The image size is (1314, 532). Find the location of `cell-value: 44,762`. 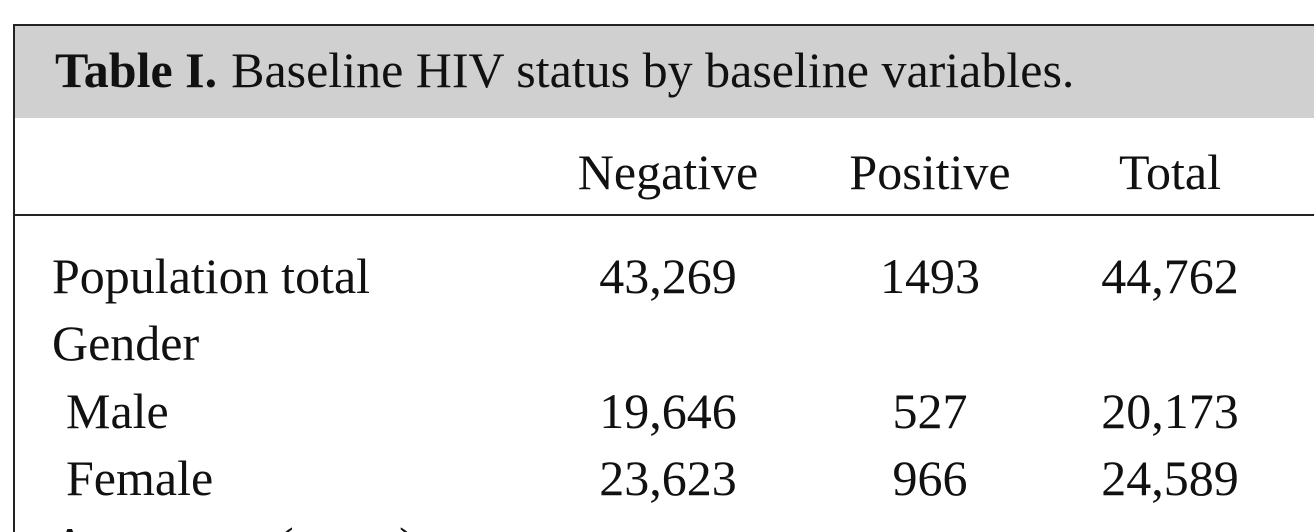

cell-value: 44,762 is located at coordinates (1170, 276).